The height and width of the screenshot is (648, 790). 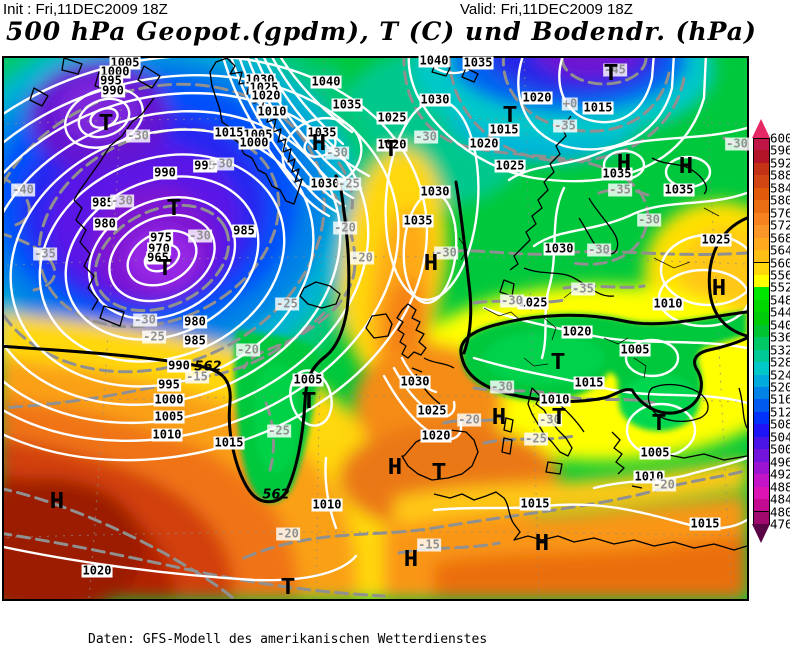 What do you see at coordinates (780, 337) in the screenshot?
I see `colorbar-tick-label: 536` at bounding box center [780, 337].